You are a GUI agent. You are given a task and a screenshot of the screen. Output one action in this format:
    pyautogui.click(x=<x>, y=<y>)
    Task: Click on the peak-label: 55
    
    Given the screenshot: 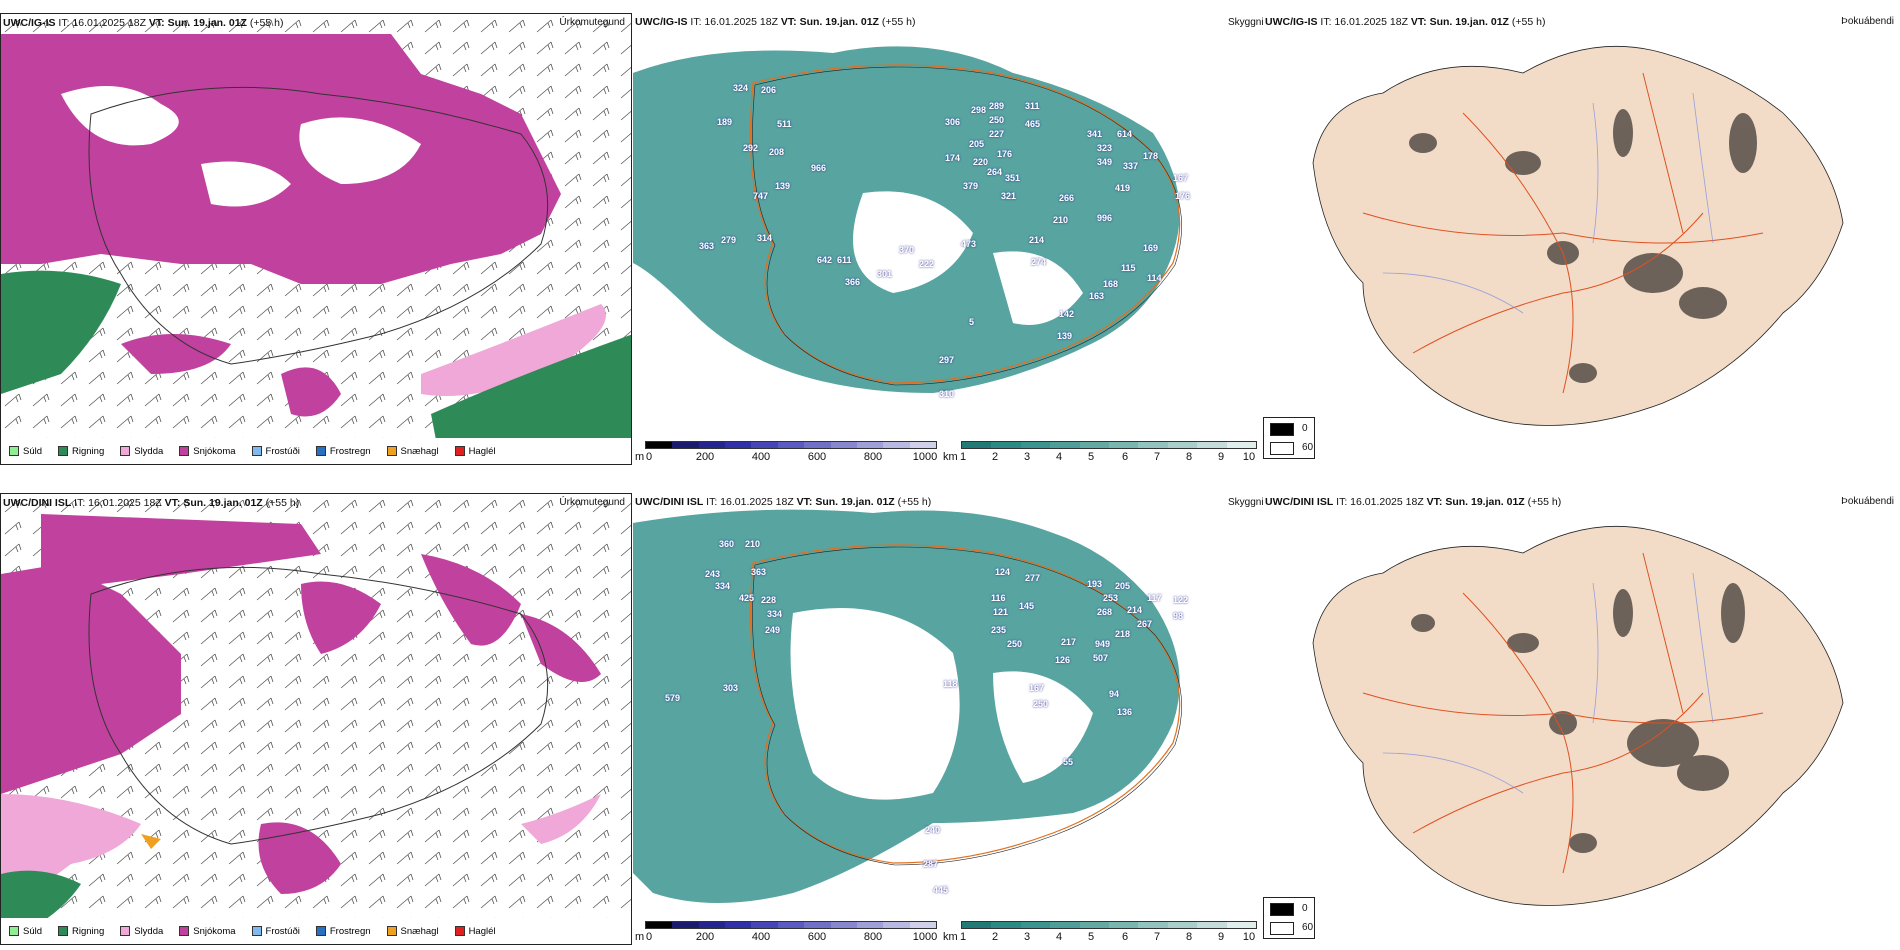 What is the action you would take?
    pyautogui.click(x=1068, y=762)
    